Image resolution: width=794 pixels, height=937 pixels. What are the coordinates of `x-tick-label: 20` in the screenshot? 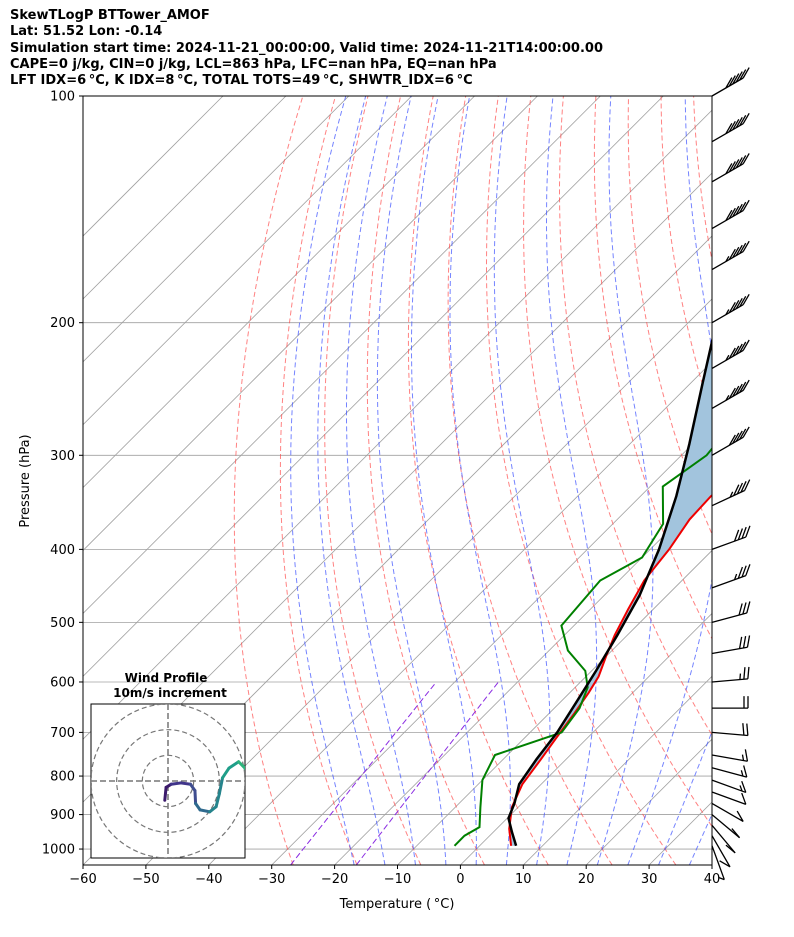 It's located at (586, 879).